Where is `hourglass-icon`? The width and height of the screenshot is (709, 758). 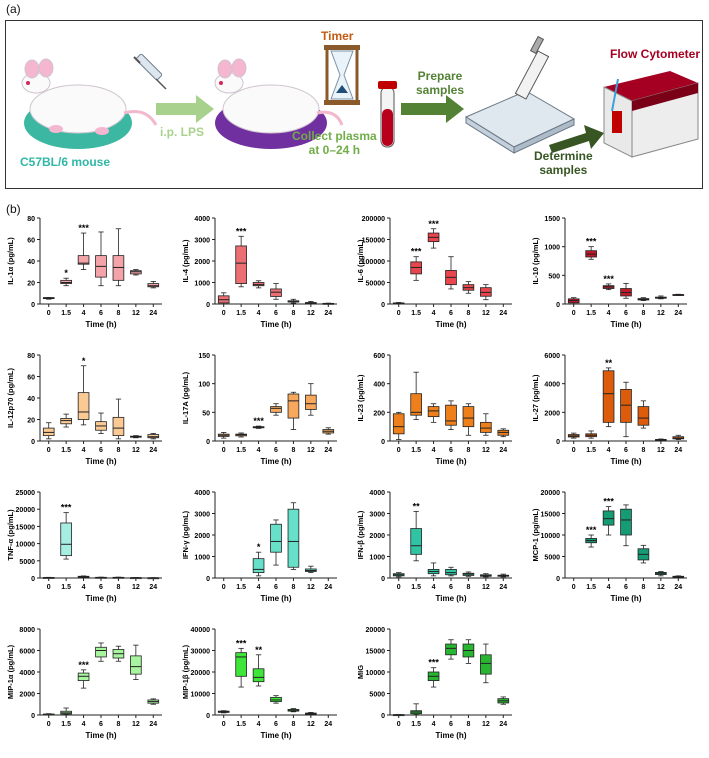 hourglass-icon is located at coordinates (342, 75).